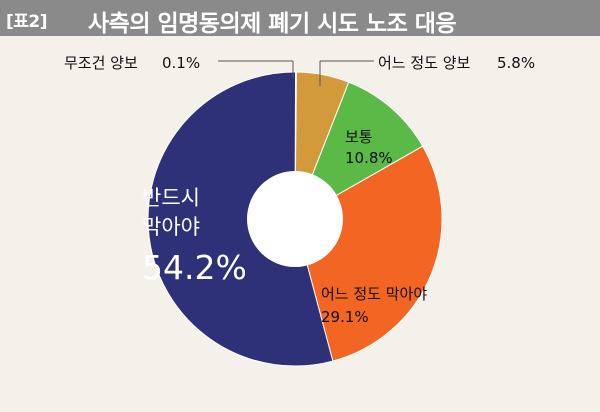 The height and width of the screenshot is (412, 600). What do you see at coordinates (374, 294) in the screenshot?
I see `label-somewhat-block: 어느 정도 막아야` at bounding box center [374, 294].